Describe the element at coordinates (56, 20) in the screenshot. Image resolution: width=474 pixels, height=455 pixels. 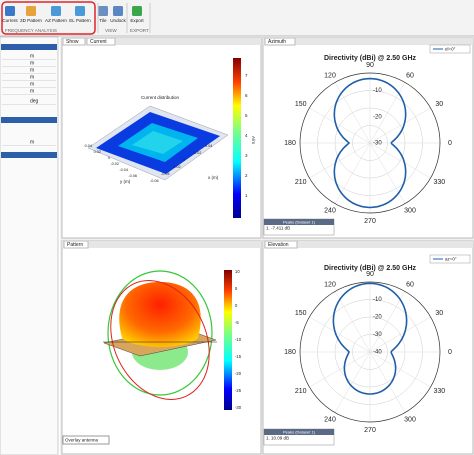
I see `toolbar-button-label: AZ Pattern` at that location.